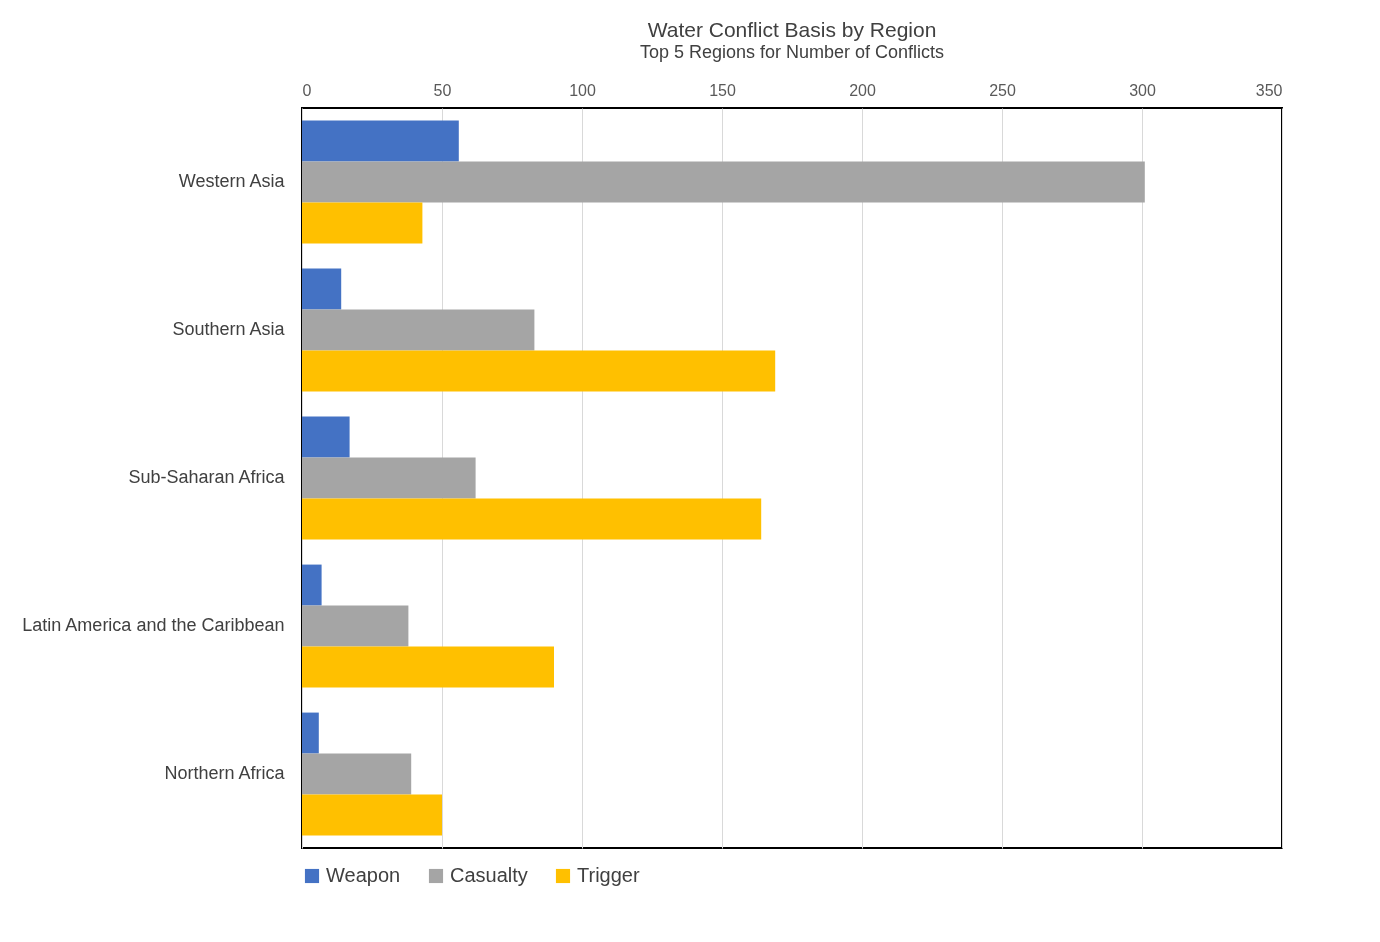 The width and height of the screenshot is (1380, 942). I want to click on x-tick-label: 200, so click(862, 90).